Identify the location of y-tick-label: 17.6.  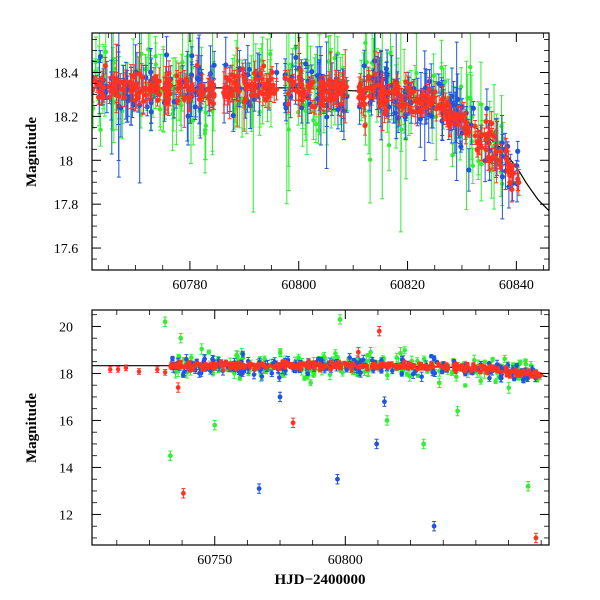
(66, 249).